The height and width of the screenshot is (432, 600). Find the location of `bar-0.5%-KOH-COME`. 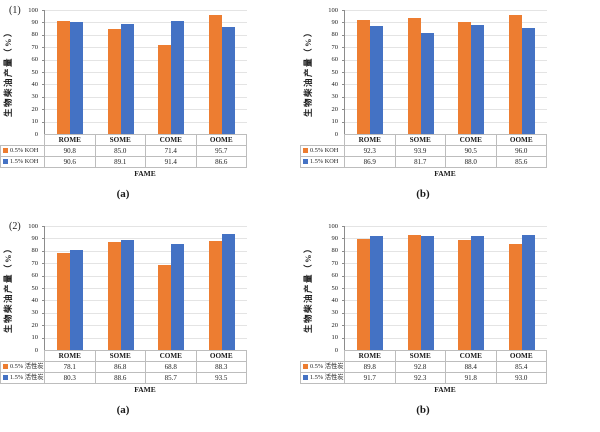

bar-0.5%-KOH-COME is located at coordinates (165, 89).